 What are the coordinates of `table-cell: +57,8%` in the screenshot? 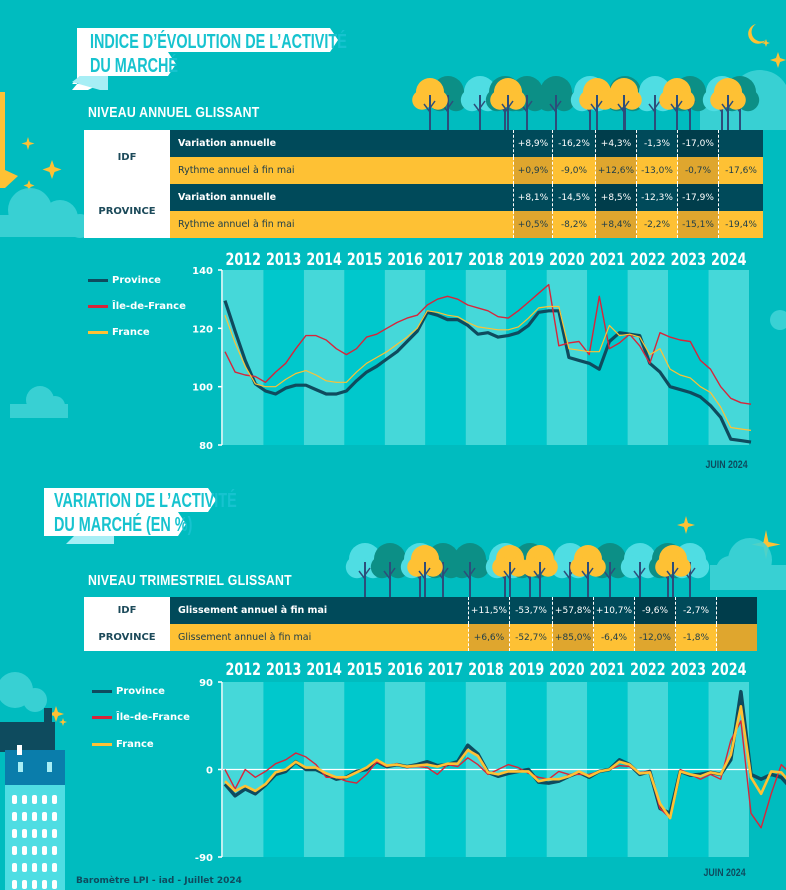 It's located at (573, 610).